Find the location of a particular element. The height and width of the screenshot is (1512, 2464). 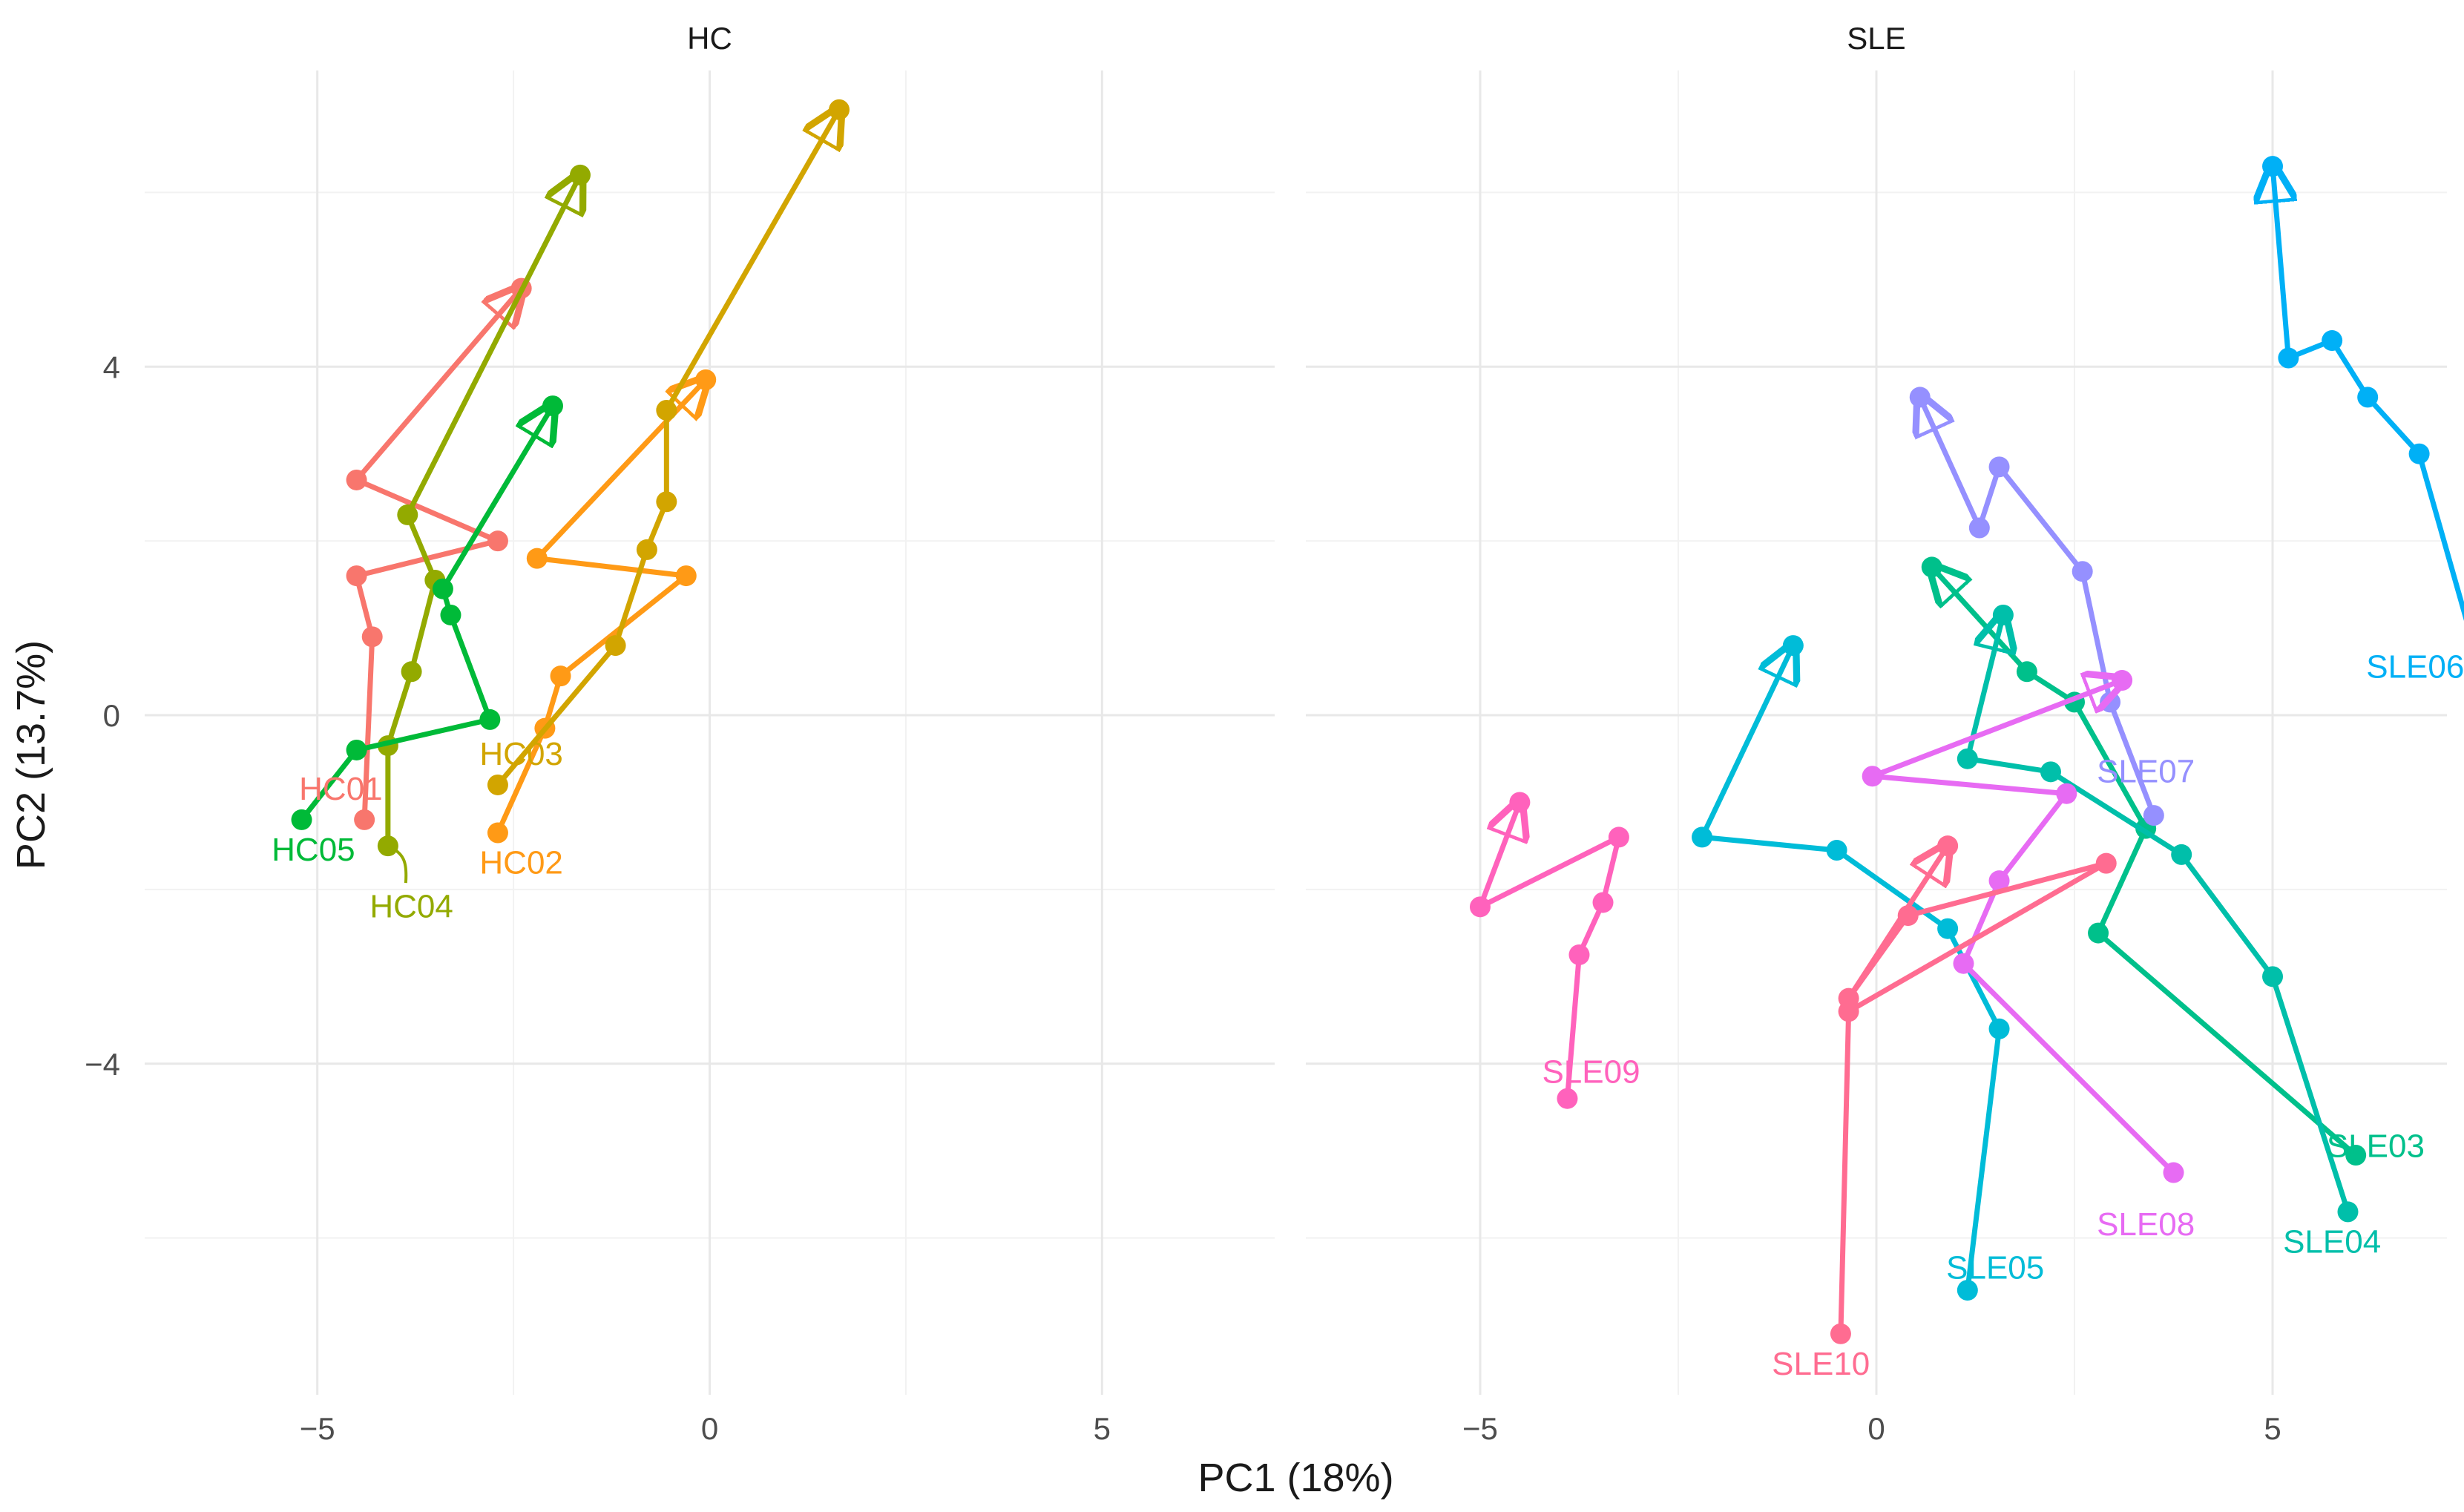

series-sle09 is located at coordinates (1549, 951).